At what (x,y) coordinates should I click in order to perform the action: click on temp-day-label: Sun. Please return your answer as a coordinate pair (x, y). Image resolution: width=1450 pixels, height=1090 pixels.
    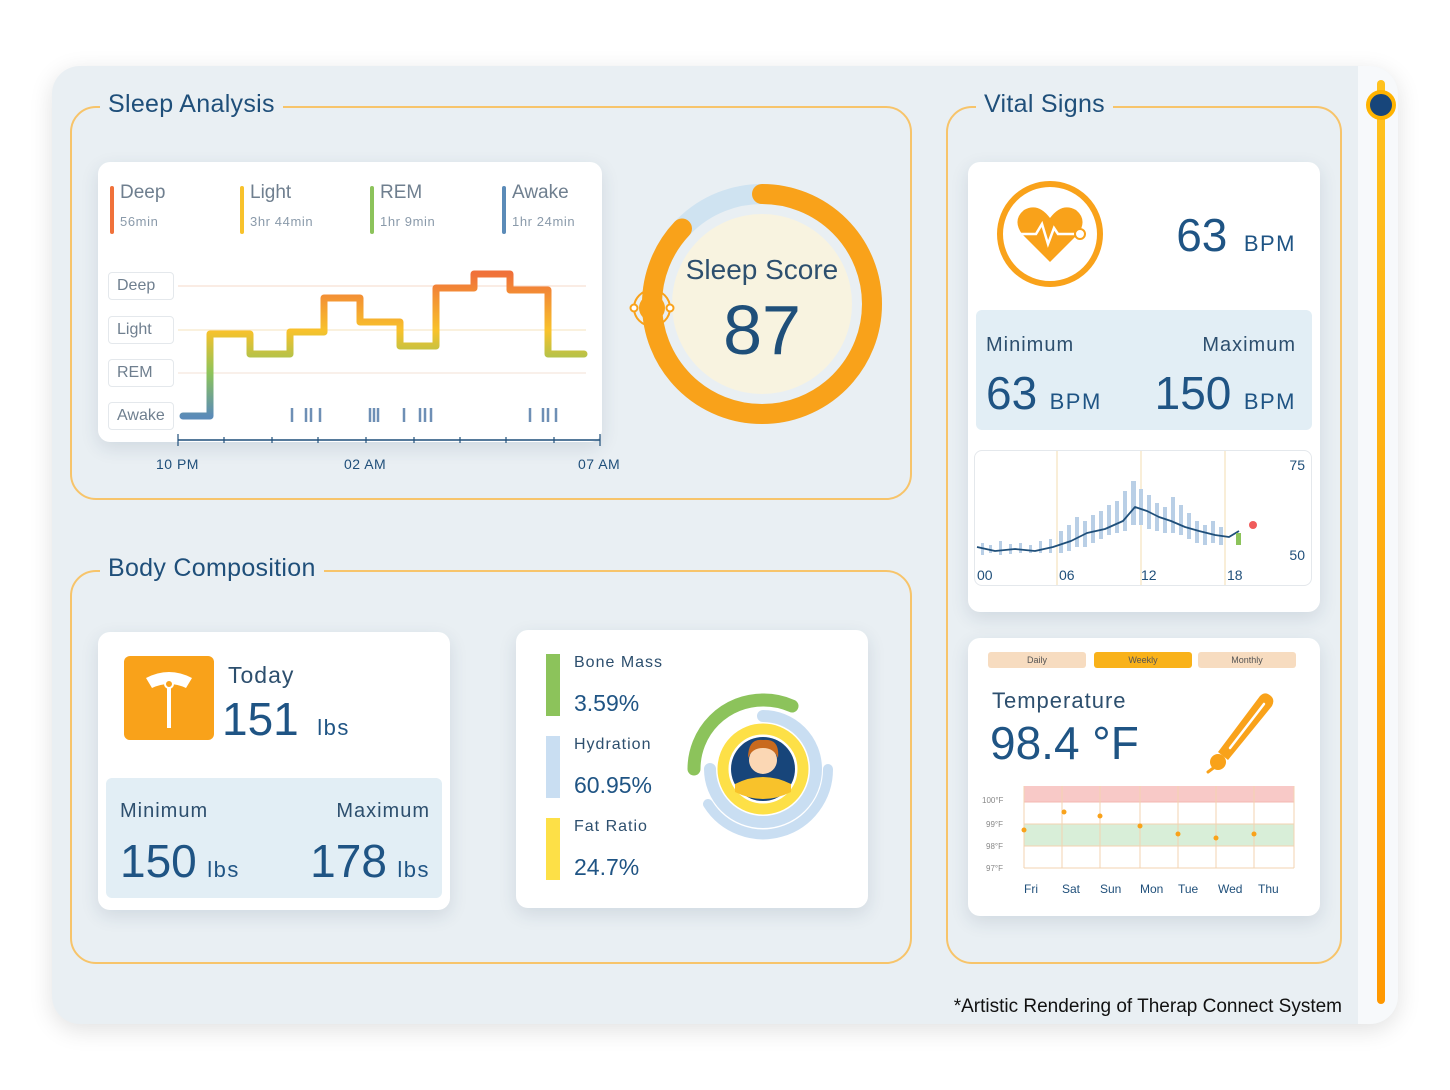
    Looking at the image, I should click on (1111, 889).